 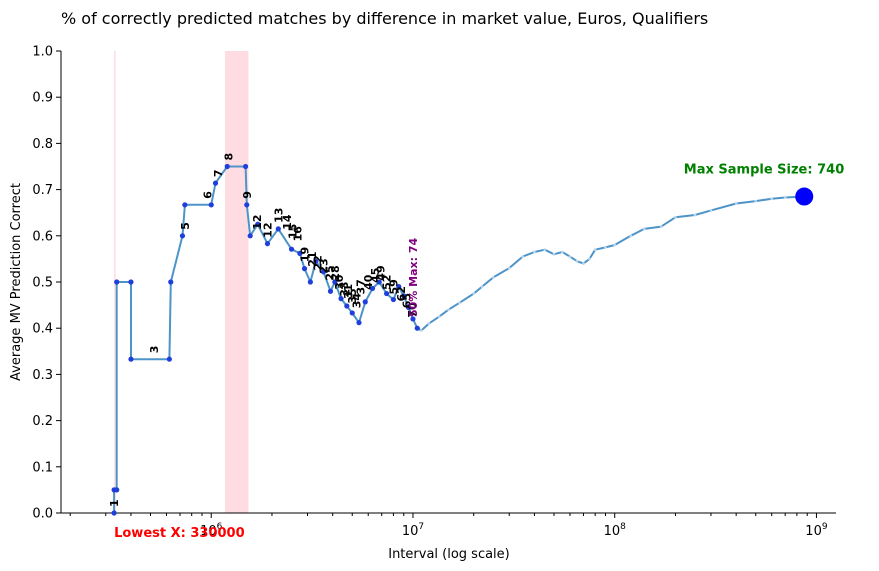 I want to click on y-tick-label: 0.8, so click(x=42, y=144).